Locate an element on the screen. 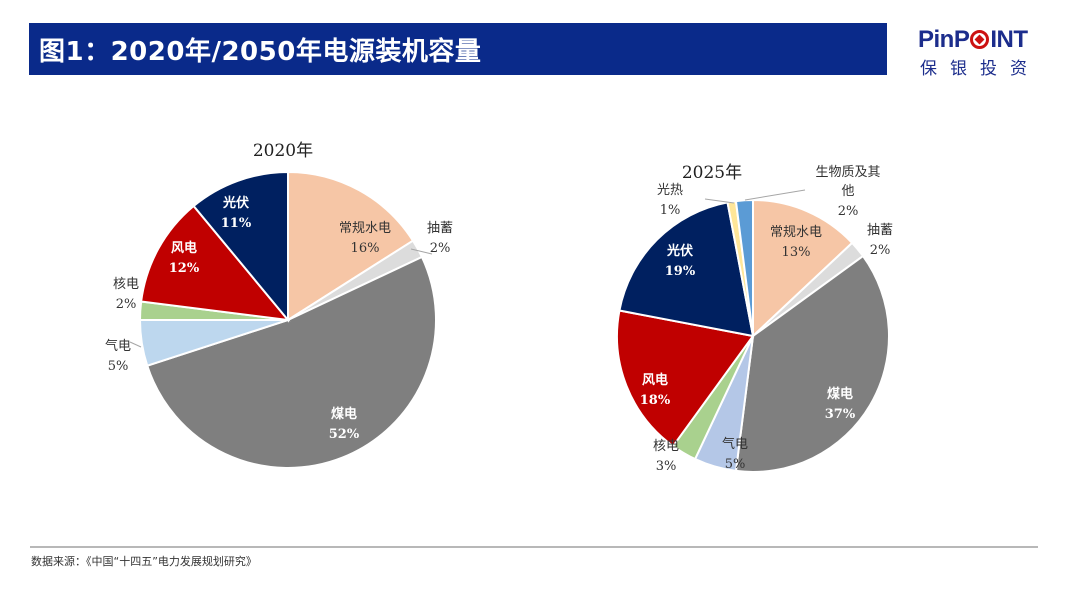 The image size is (1080, 608). slice-label-name: 生物质及其 is located at coordinates (847, 172).